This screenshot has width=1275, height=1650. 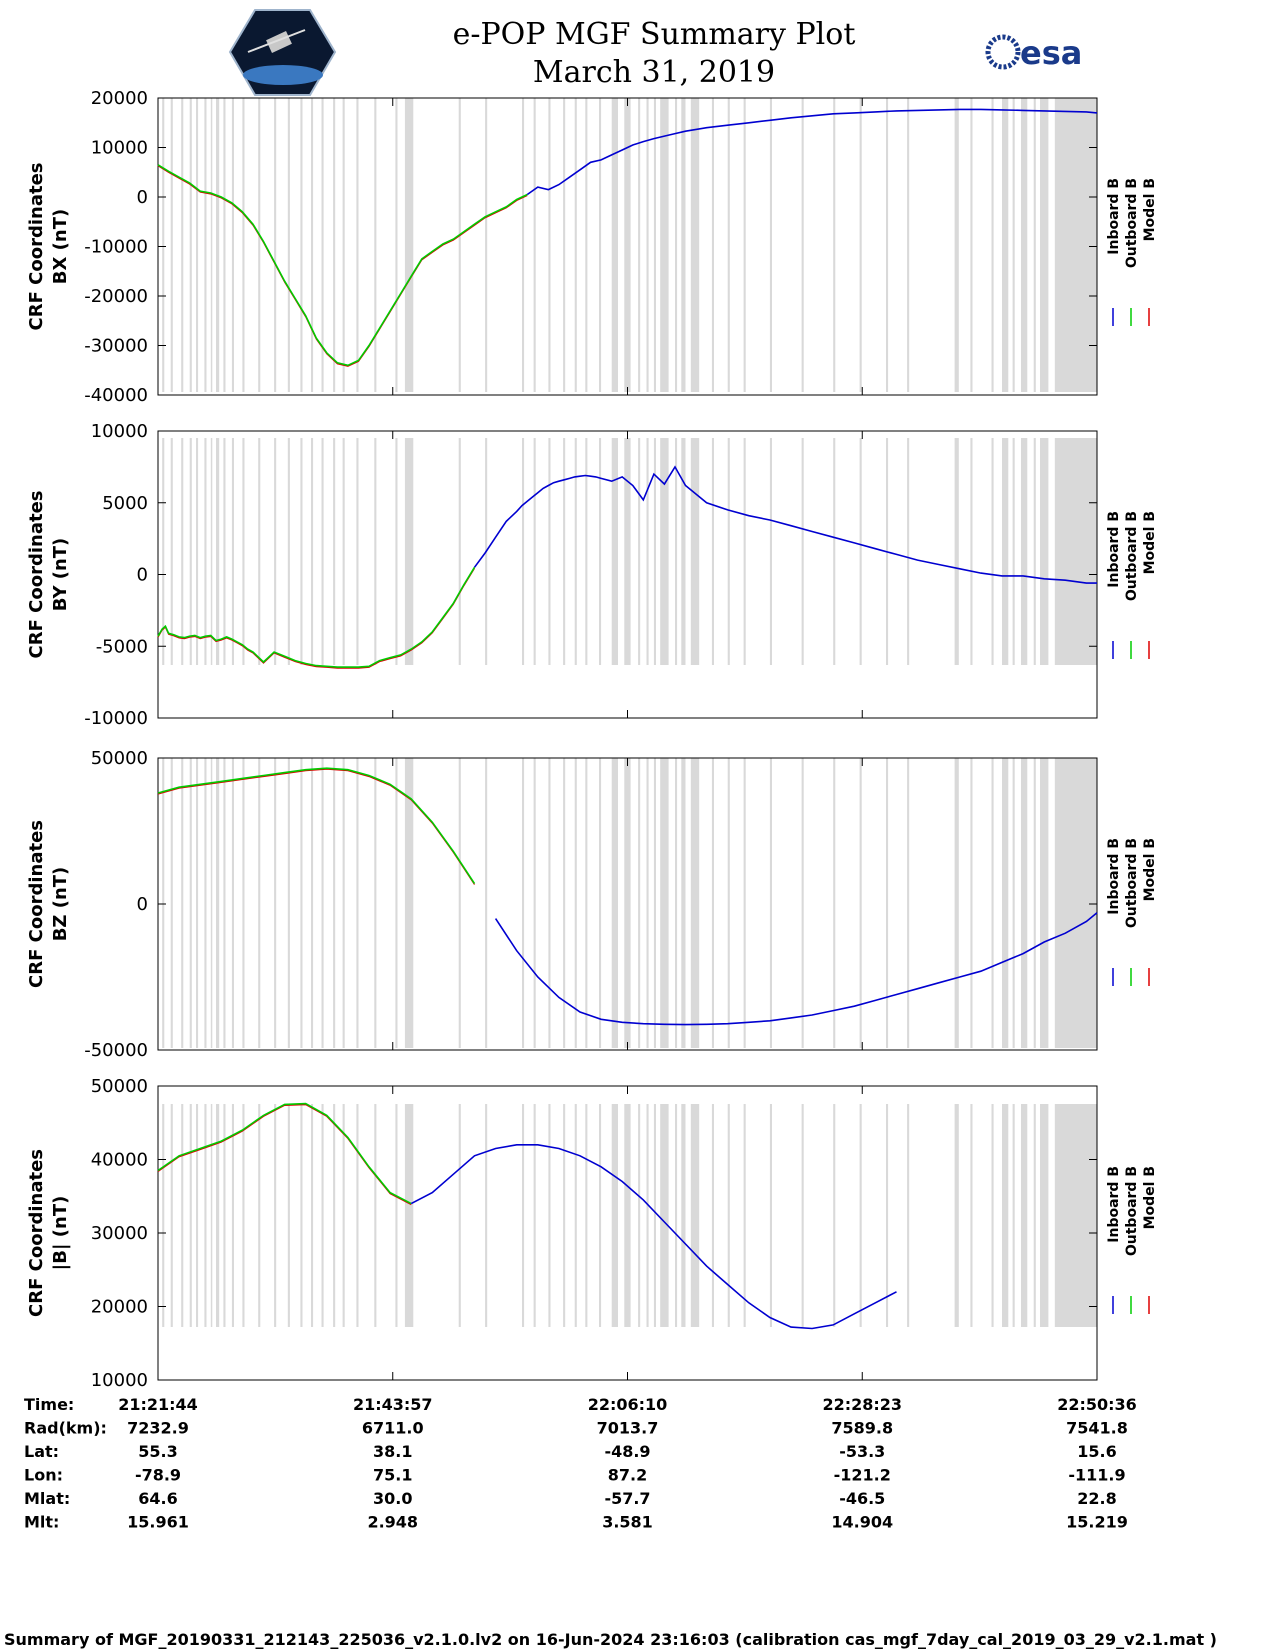 What do you see at coordinates (119, 1380) in the screenshot?
I see `y-tick-label: 10000` at bounding box center [119, 1380].